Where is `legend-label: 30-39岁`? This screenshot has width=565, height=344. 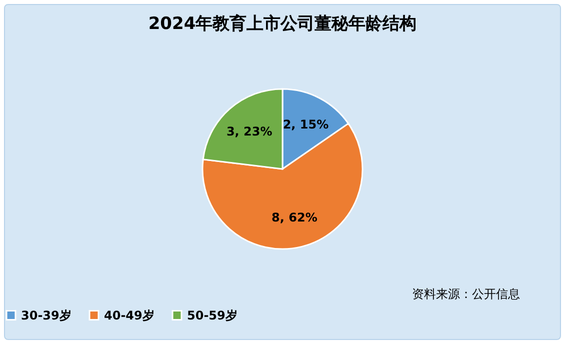
legend-label: 30-39岁 is located at coordinates (46, 315).